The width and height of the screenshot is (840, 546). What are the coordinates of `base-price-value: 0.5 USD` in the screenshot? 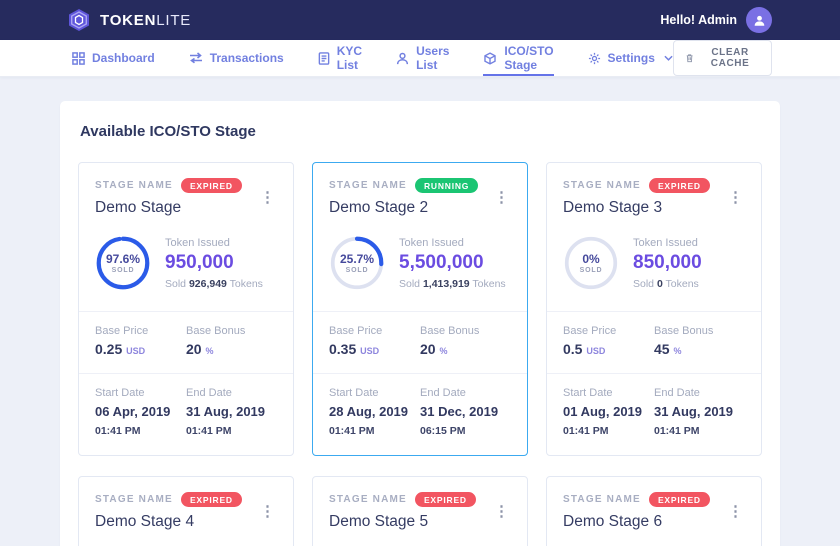 It's located at (584, 349).